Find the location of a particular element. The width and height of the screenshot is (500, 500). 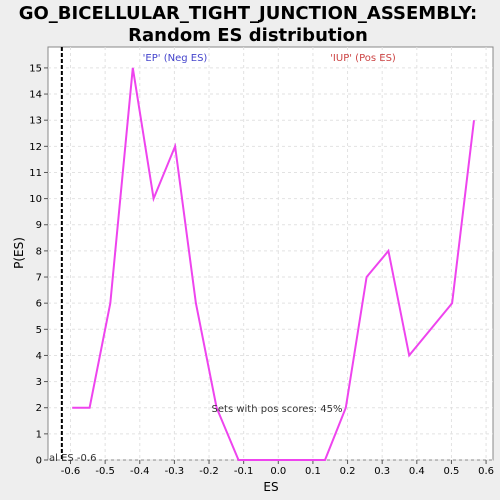

x-tick-label: -0.5 is located at coordinates (105, 471).